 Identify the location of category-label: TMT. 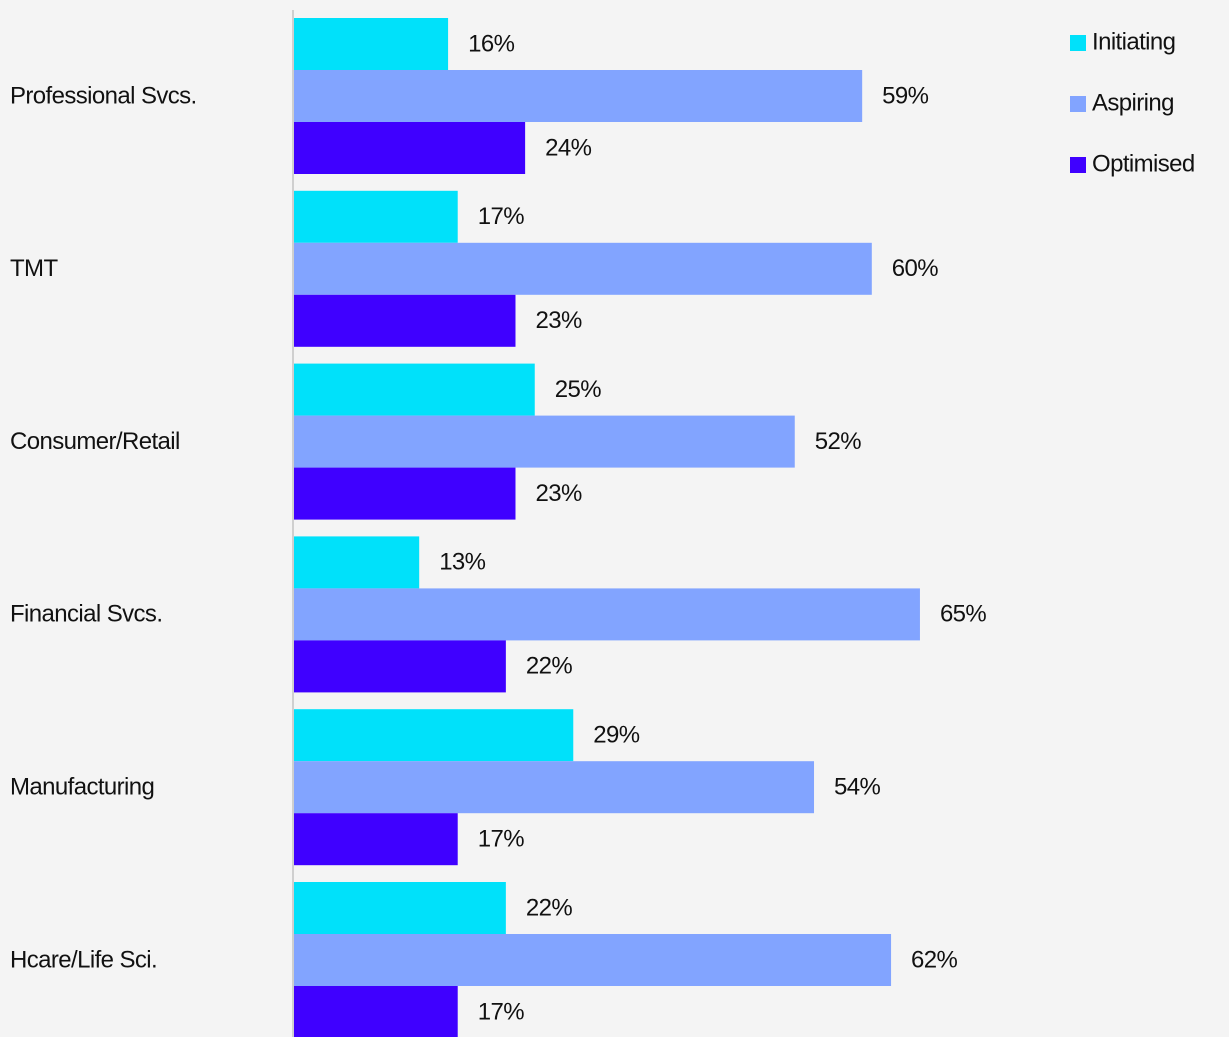
(34, 268).